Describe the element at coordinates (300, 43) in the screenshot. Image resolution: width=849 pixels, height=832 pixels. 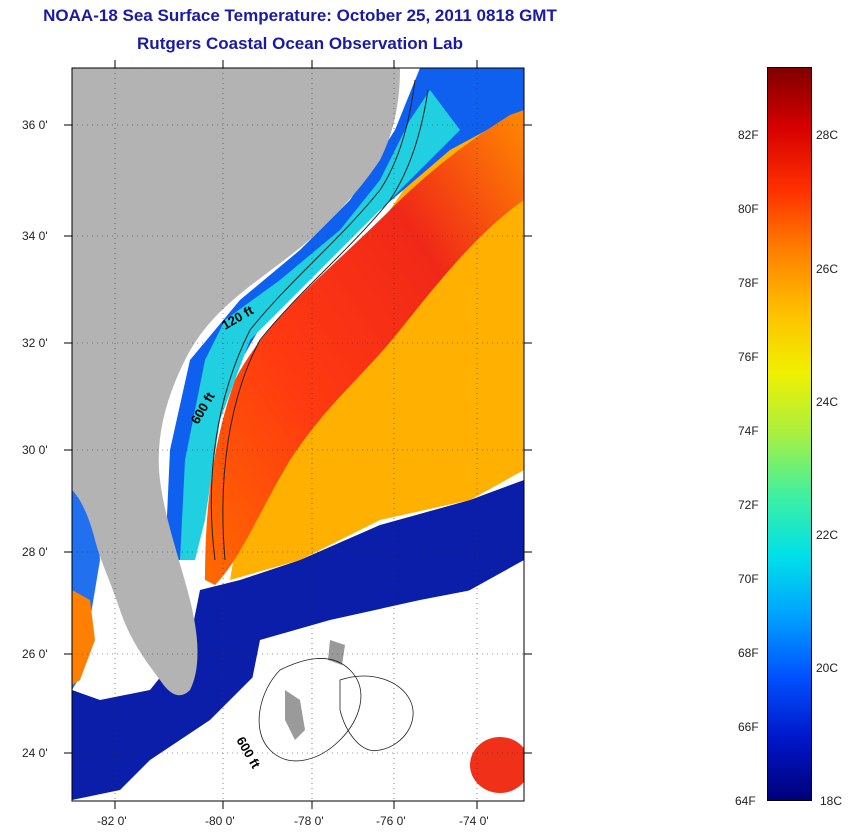
I see `map-subtitle: Rutgers Coastal Ocean Observation Lab` at that location.